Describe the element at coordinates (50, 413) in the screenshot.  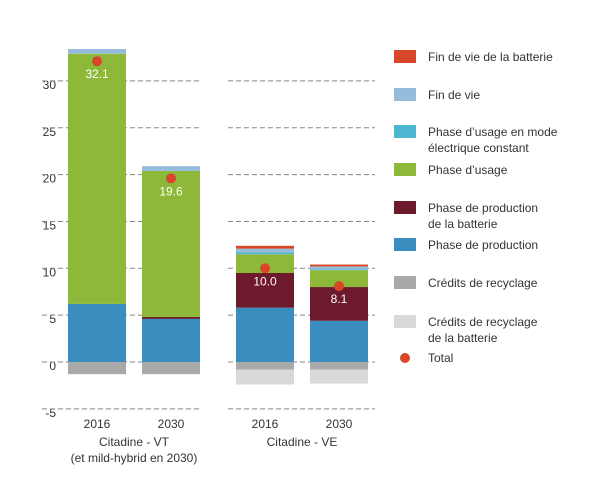
I see `y-tick-label: -5` at that location.